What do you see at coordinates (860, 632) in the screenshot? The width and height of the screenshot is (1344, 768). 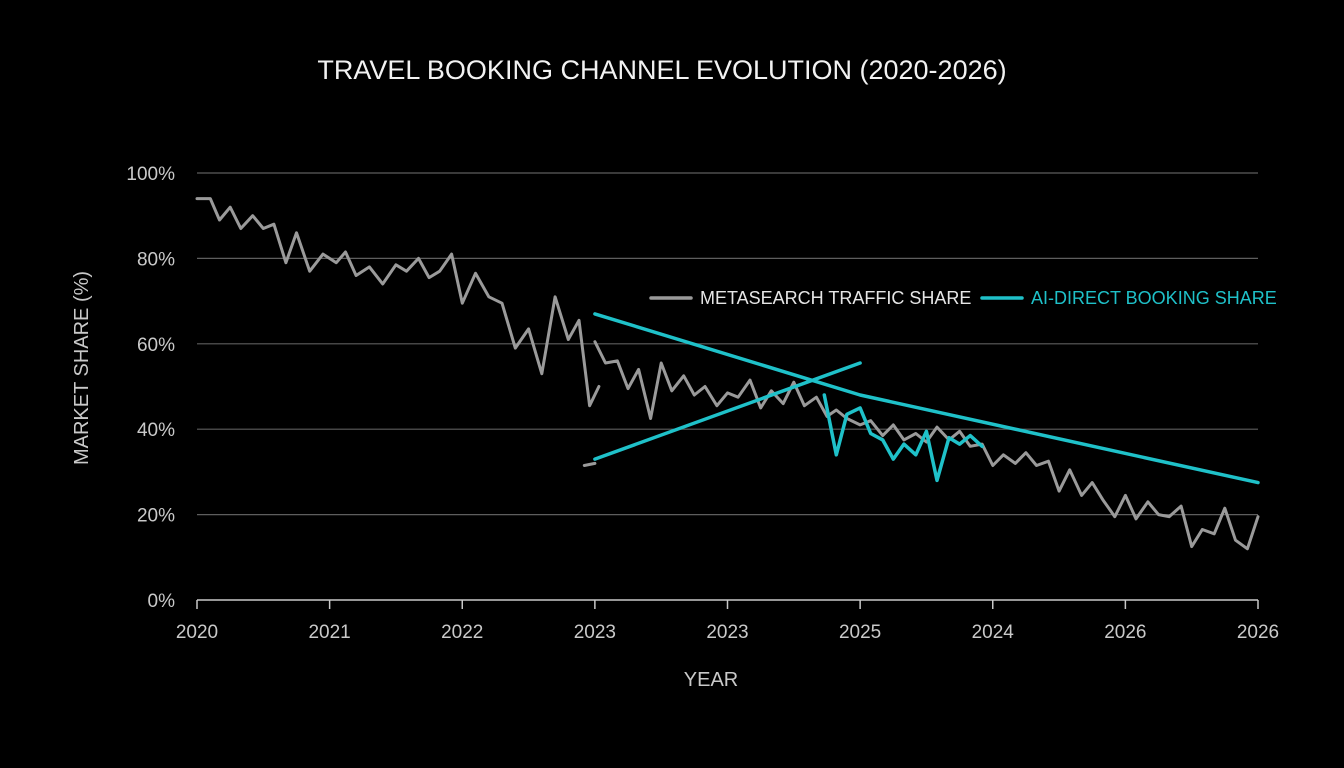 I see `x-tick-label: 2025` at bounding box center [860, 632].